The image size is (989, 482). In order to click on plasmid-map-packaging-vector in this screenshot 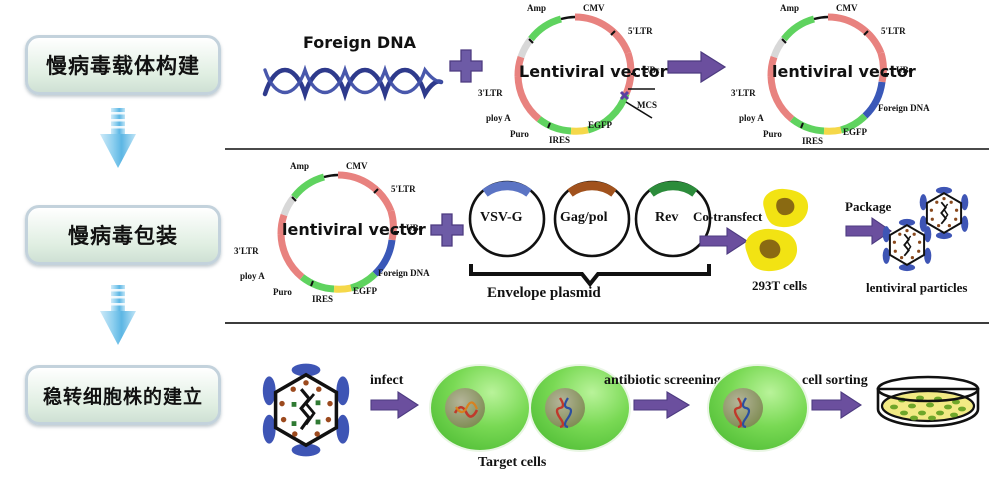, I will do `click(338, 235)`.